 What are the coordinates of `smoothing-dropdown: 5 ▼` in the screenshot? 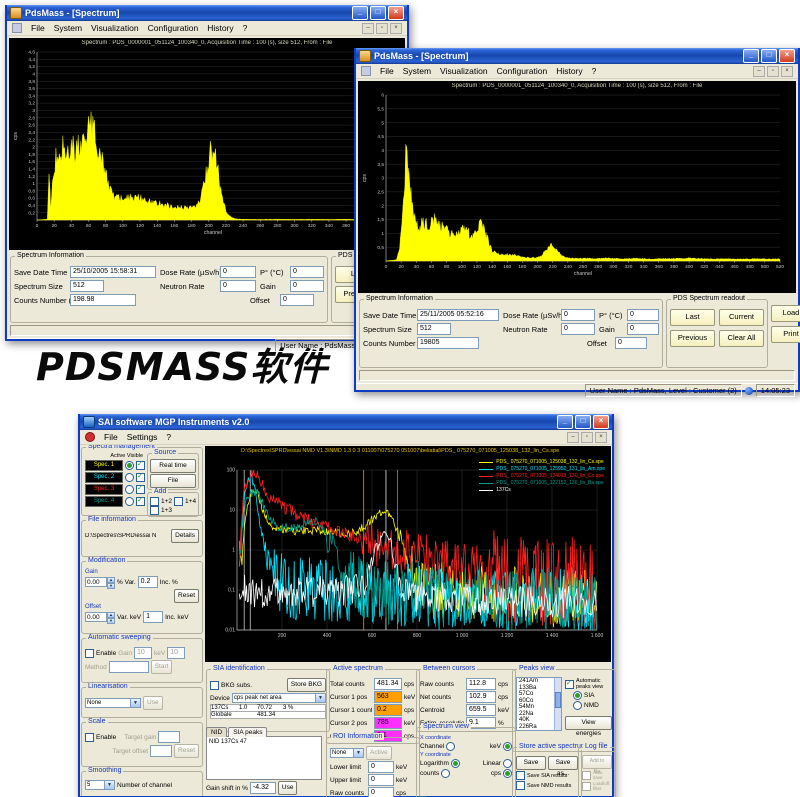 It's located at (100, 785).